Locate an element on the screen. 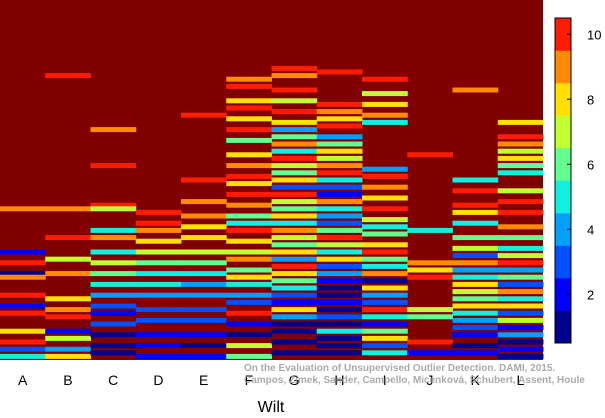  x-tick-label-B: B is located at coordinates (67, 380).